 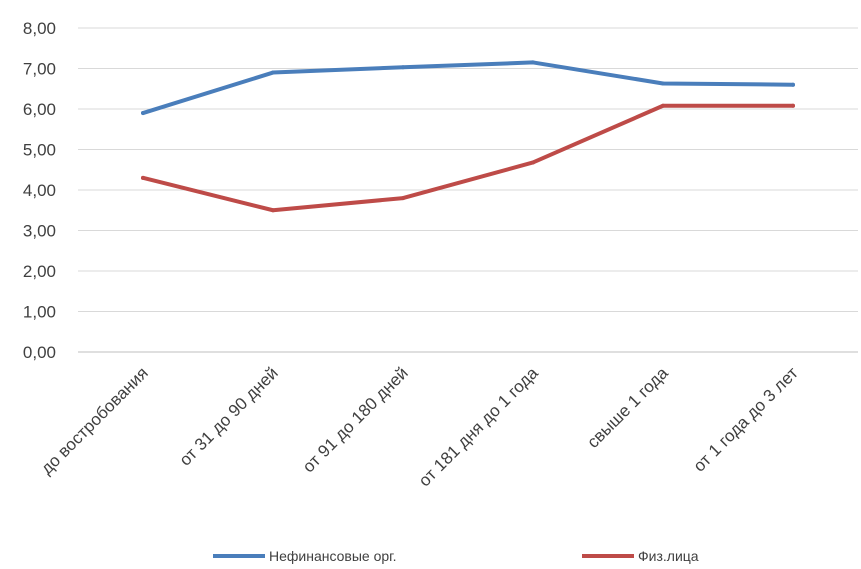 What do you see at coordinates (355, 419) in the screenshot?
I see `x-tick-label: от 91 до 180 дней` at bounding box center [355, 419].